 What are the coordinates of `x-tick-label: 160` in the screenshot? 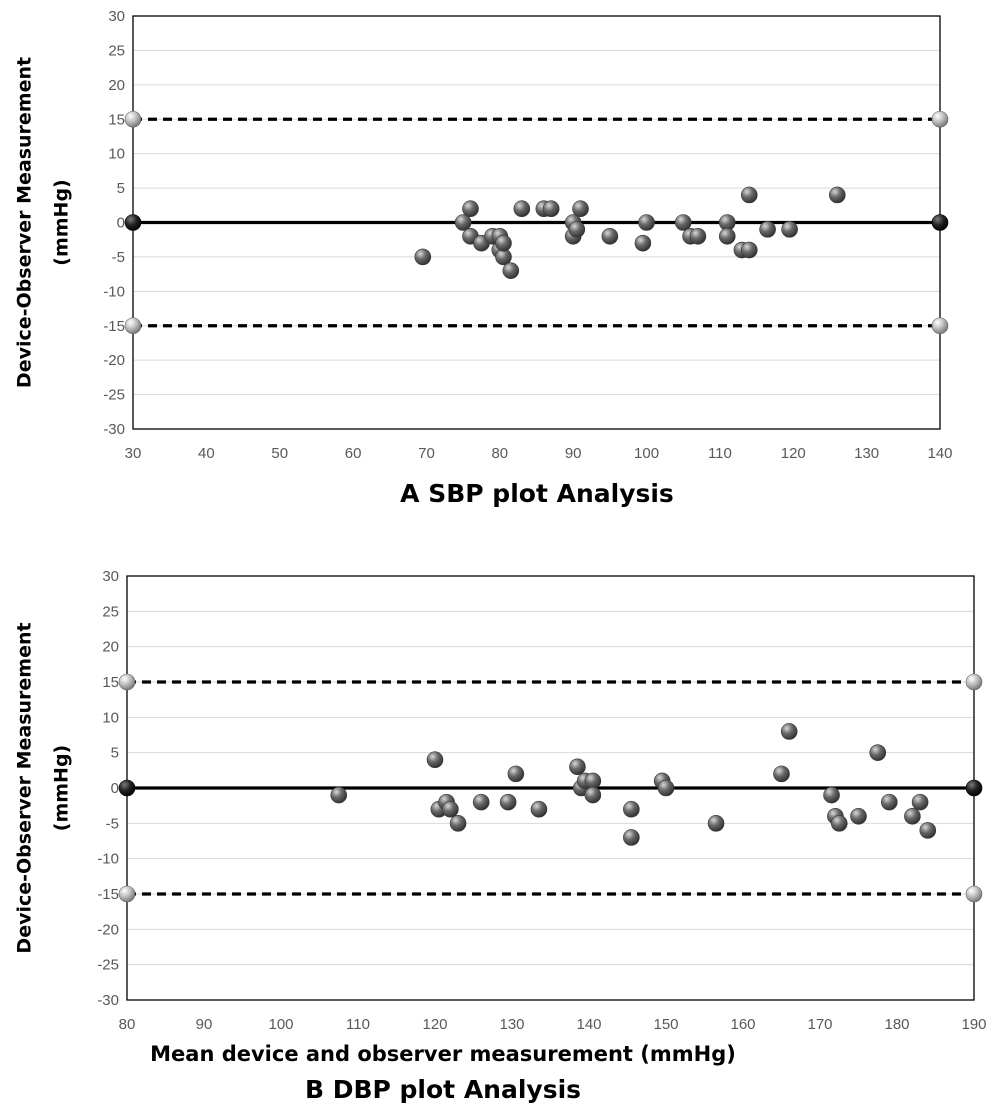 It's located at (742, 1024).